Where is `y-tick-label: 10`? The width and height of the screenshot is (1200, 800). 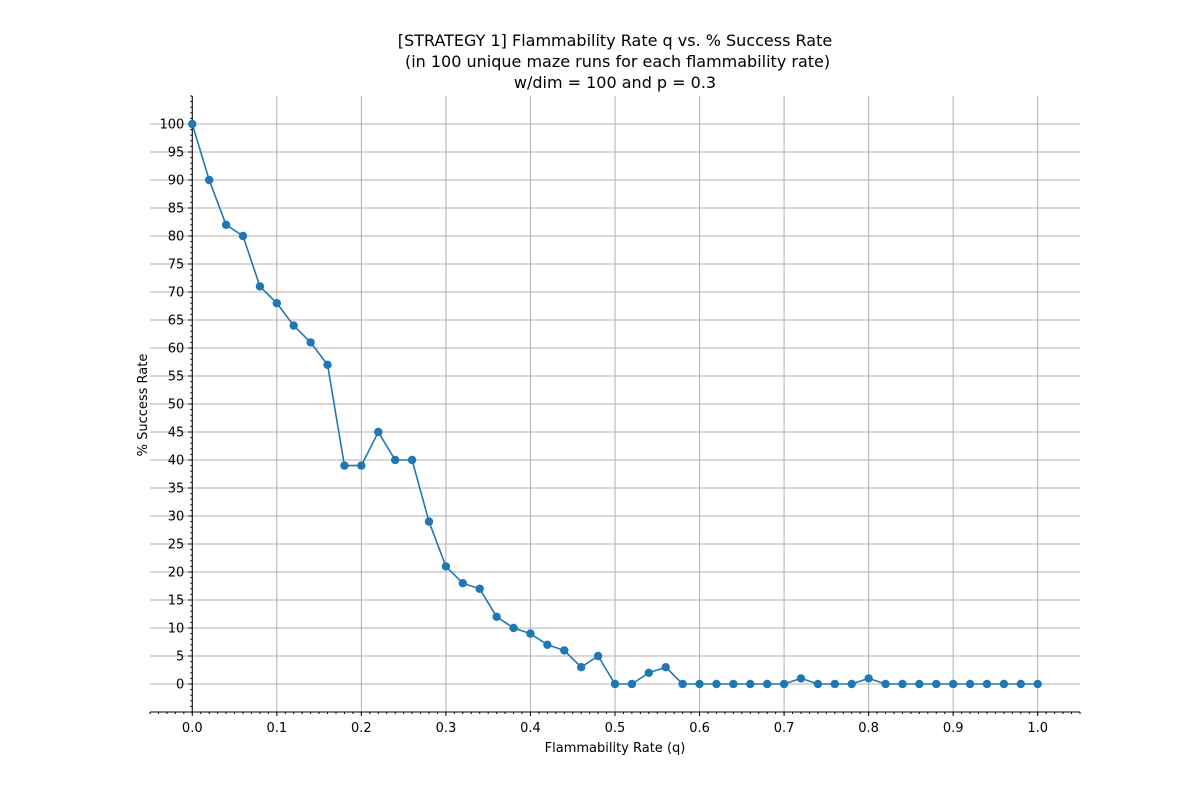 y-tick-label: 10 is located at coordinates (176, 629).